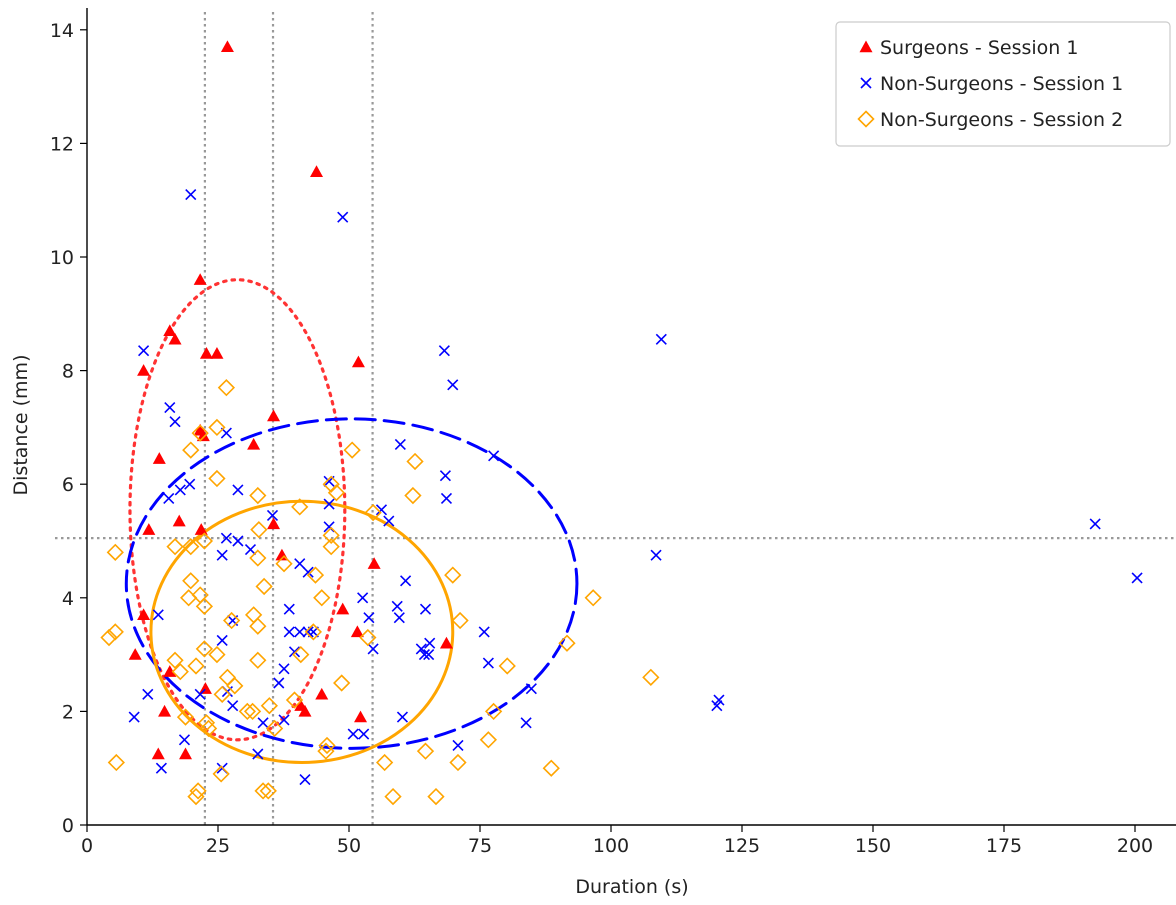 The height and width of the screenshot is (905, 1176). Describe the element at coordinates (1003, 84) in the screenshot. I see `legend-box` at that location.